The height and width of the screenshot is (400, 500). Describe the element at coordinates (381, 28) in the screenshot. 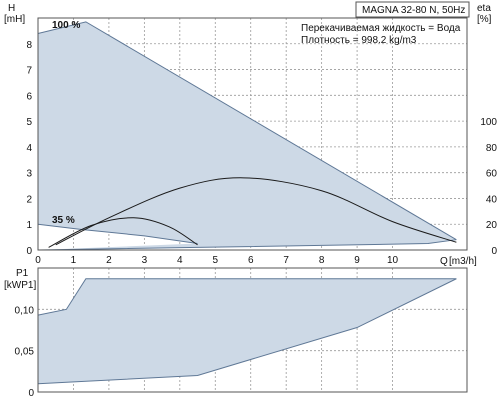

I see `annotation-liquid: Перекачиваемая жидкость = Вода` at that location.